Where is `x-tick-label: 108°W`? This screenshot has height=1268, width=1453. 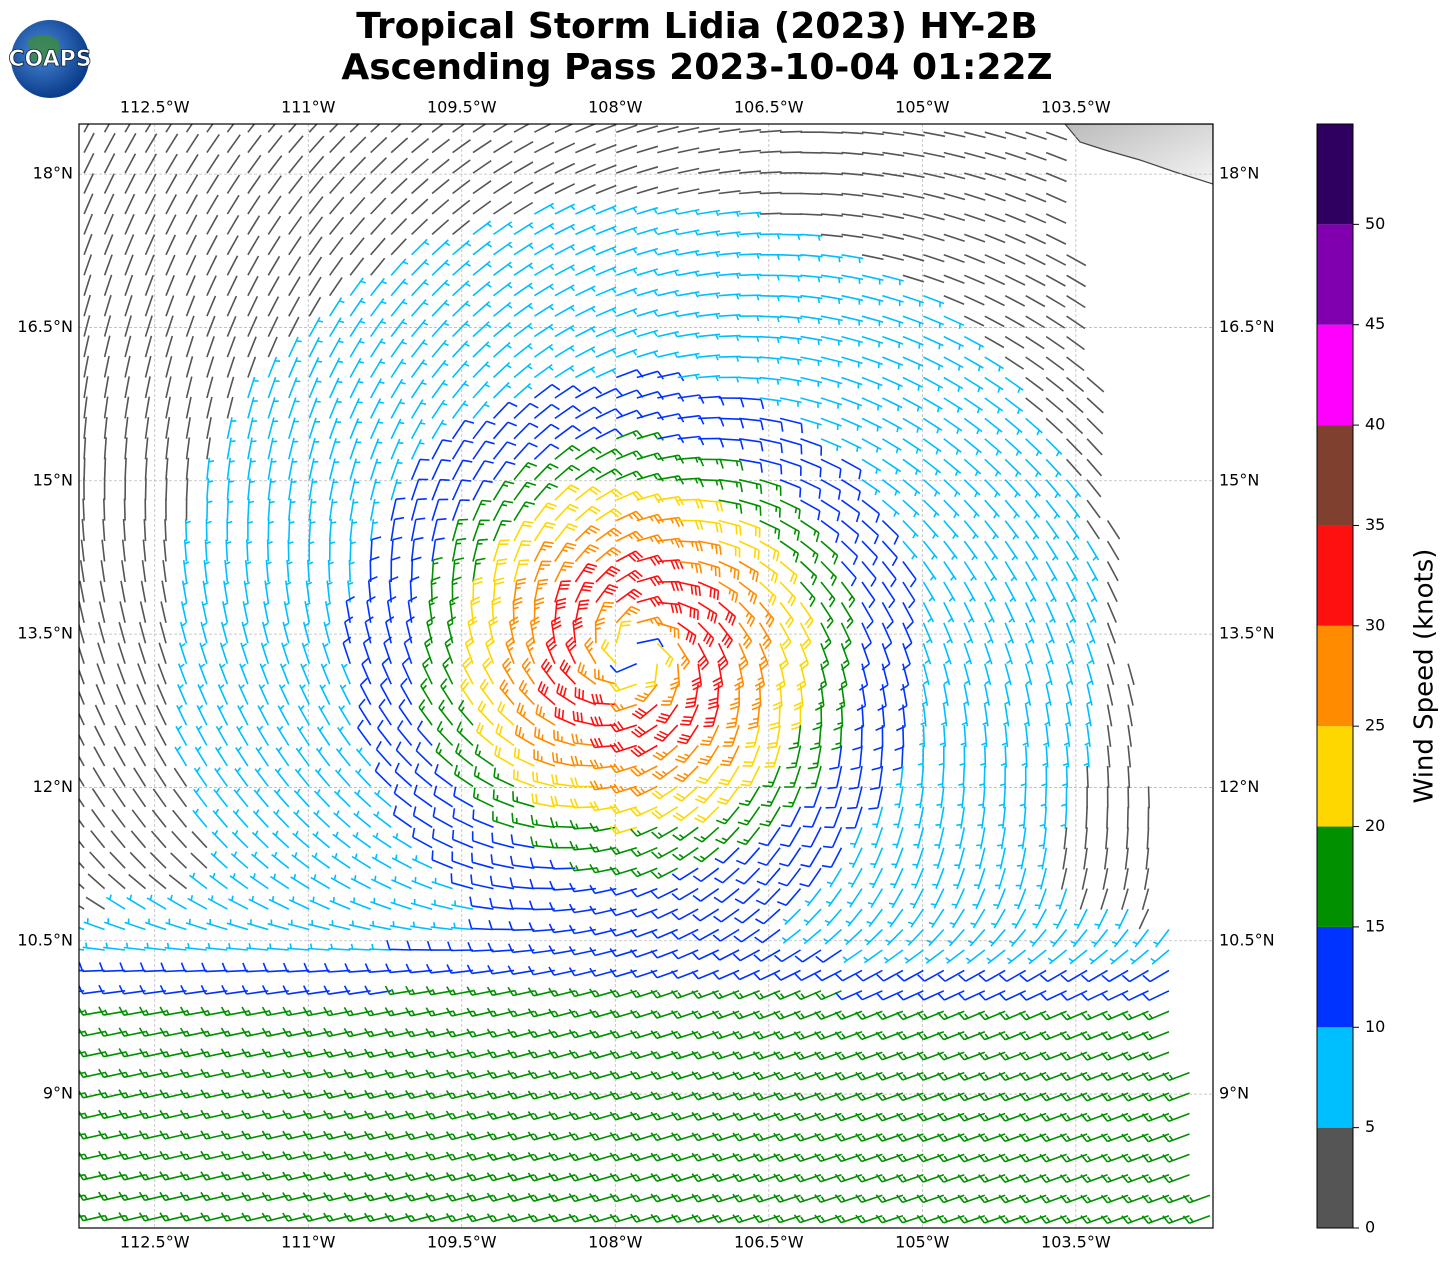 x-tick-label: 108°W is located at coordinates (615, 107).